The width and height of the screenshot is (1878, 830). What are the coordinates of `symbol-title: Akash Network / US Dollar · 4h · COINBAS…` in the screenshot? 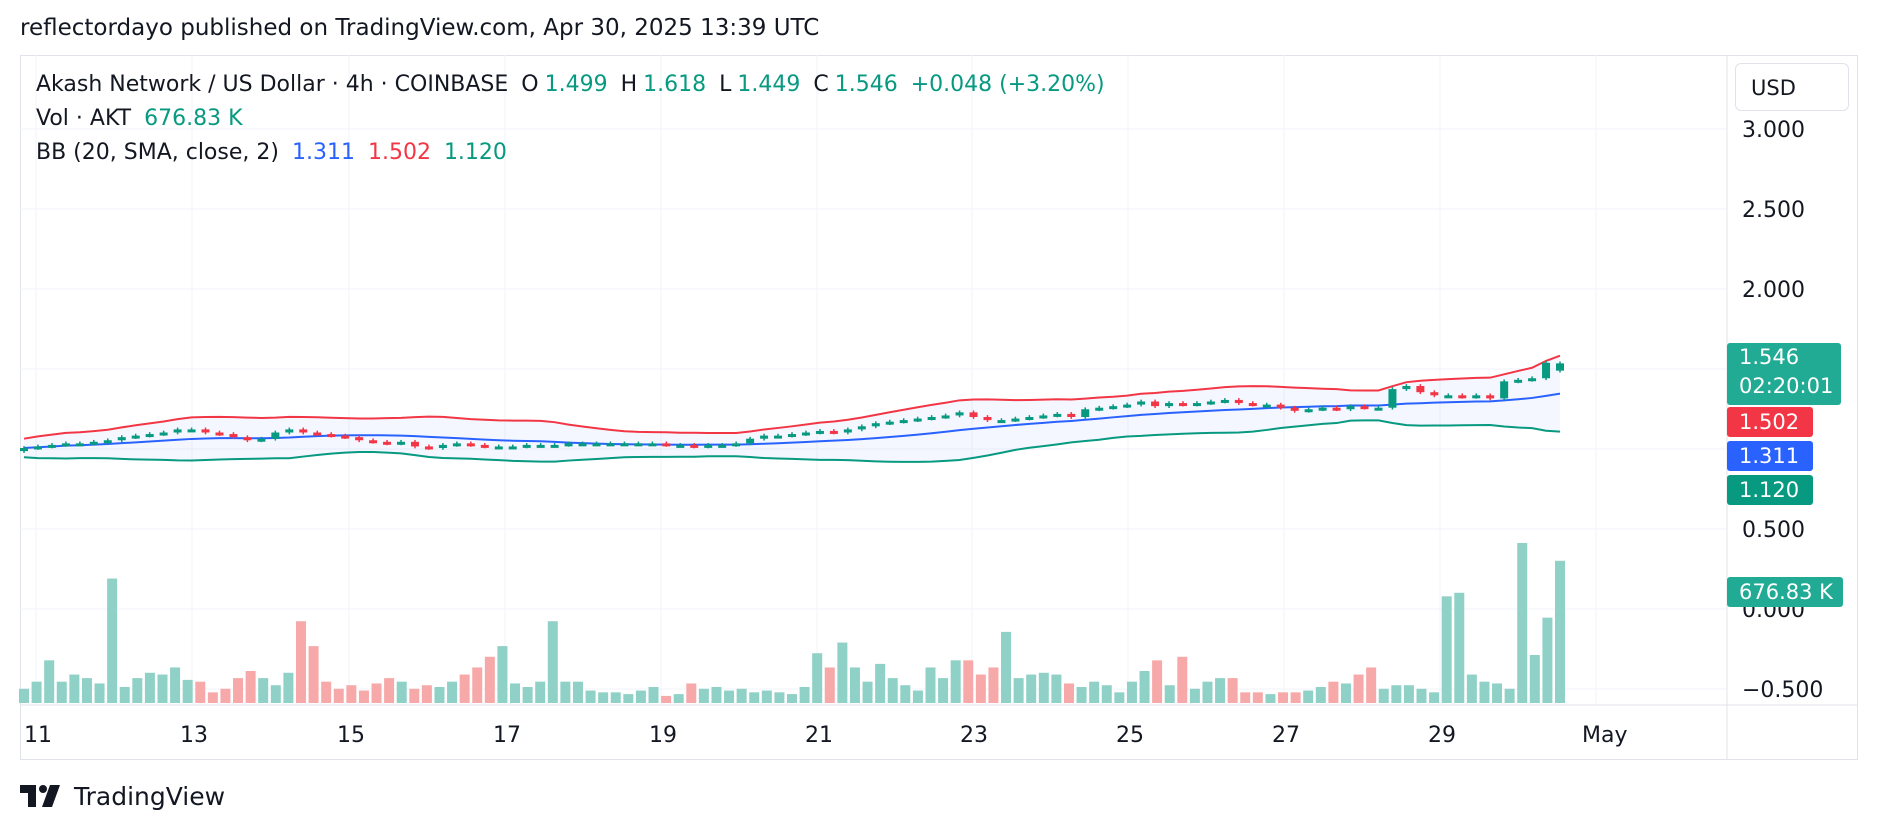 It's located at (272, 84).